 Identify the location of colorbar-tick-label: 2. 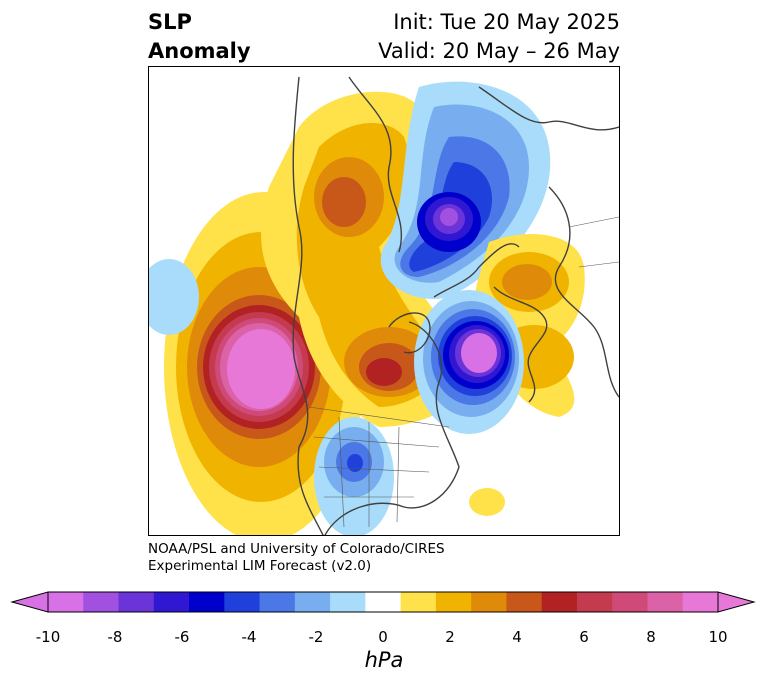
(450, 637).